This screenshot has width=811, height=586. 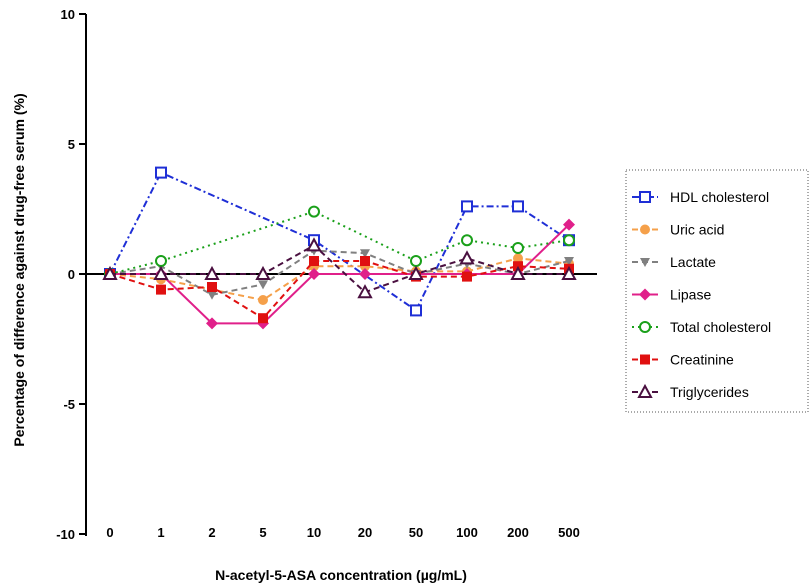 I want to click on legend-item-lipase: Lipase, so click(x=671, y=295).